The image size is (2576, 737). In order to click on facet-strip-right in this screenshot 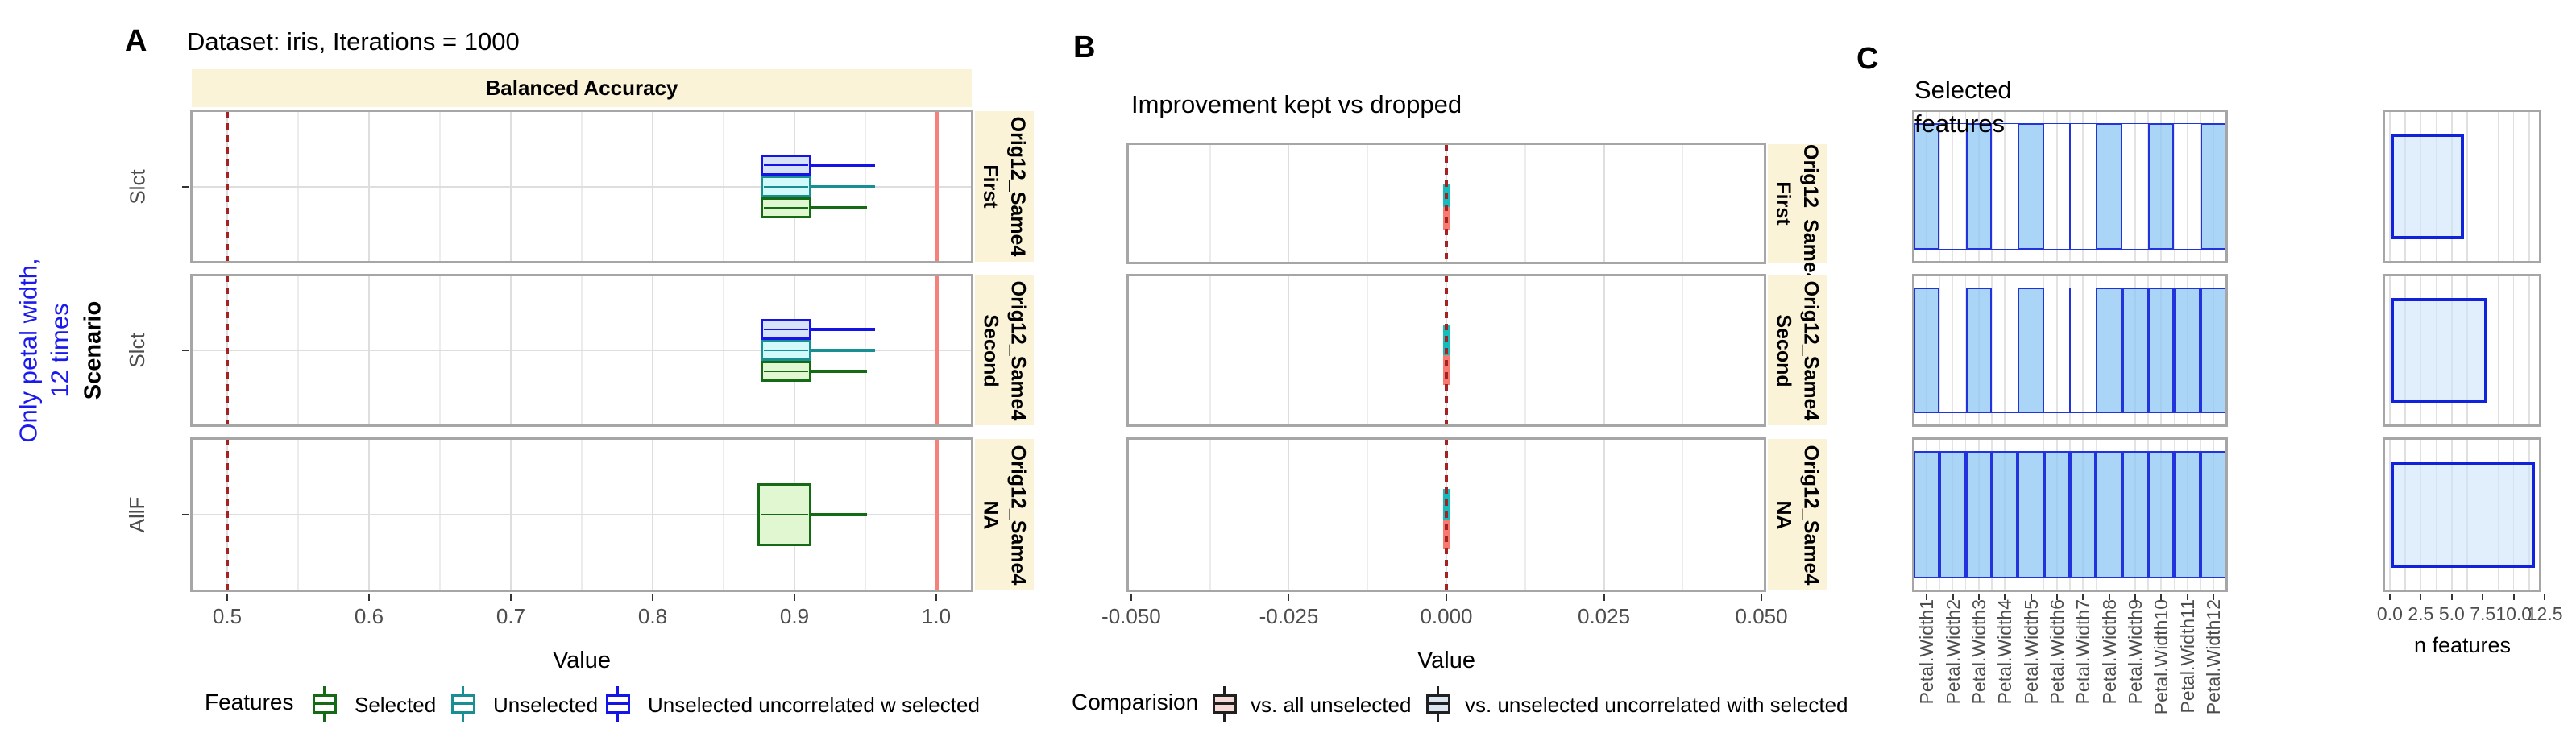, I will do `click(1798, 514)`.